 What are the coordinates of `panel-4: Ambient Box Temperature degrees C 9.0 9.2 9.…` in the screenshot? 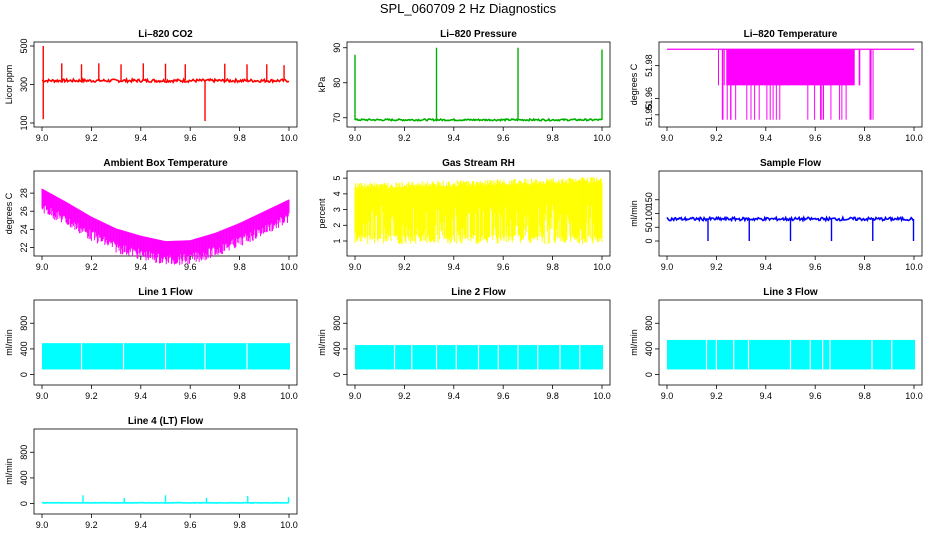 It's located at (151, 215).